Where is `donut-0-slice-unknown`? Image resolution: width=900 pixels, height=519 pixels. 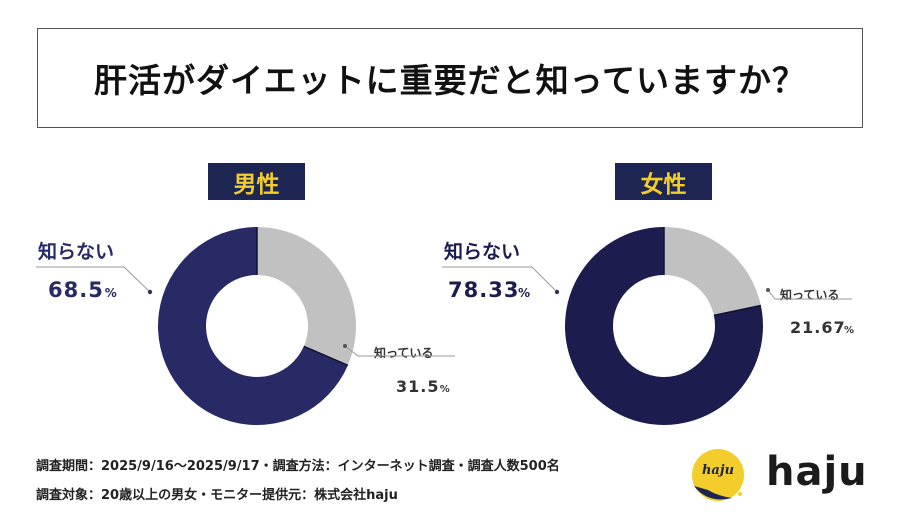 donut-0-slice-unknown is located at coordinates (252, 325).